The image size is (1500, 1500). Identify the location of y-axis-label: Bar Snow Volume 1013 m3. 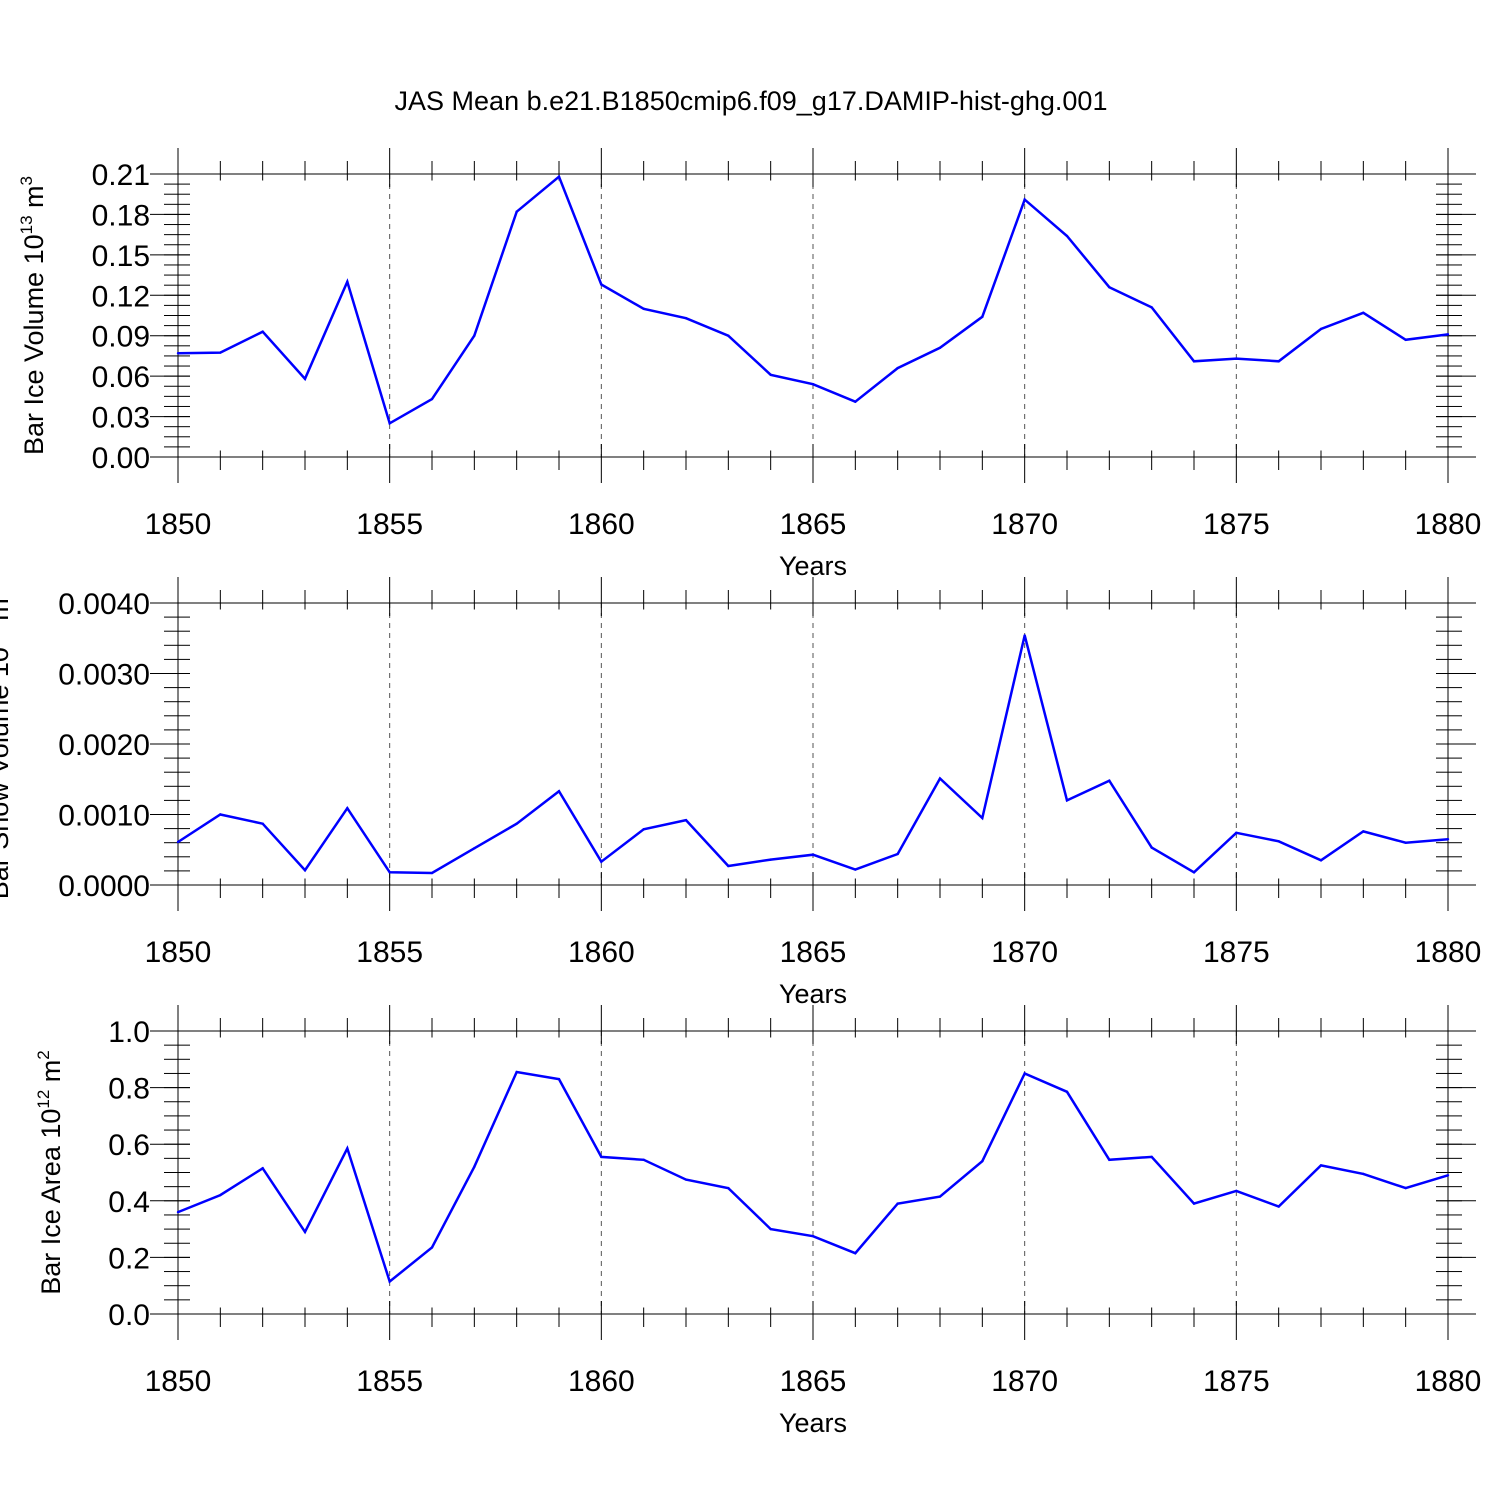
(7, 744).